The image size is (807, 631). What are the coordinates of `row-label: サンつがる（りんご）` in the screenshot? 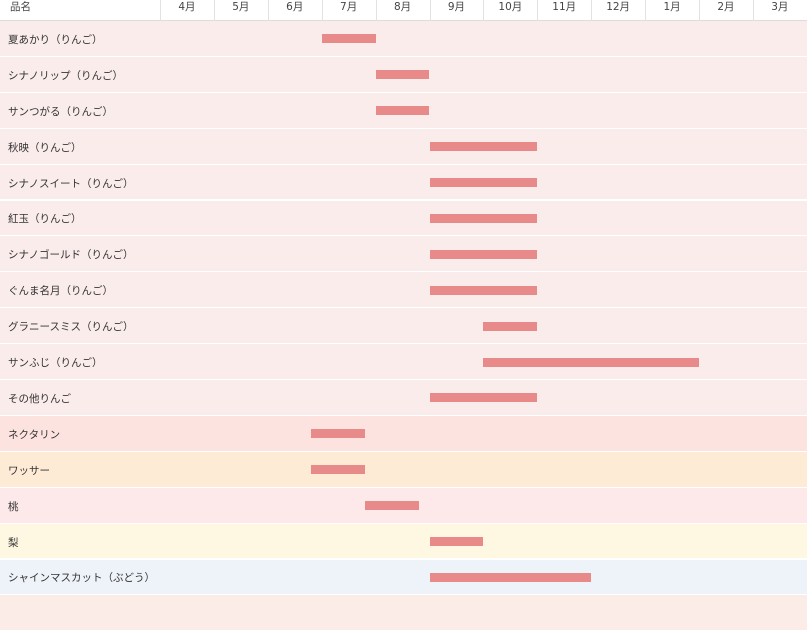 It's located at (60, 111).